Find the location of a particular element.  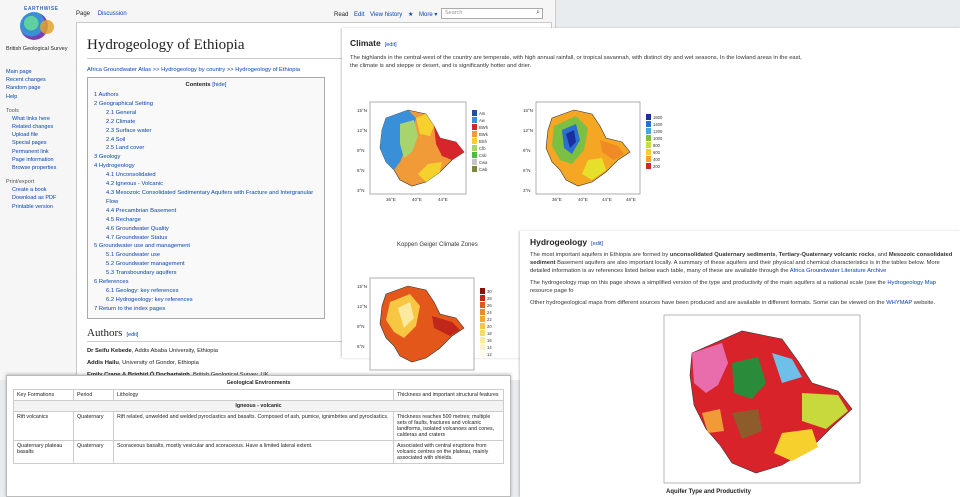

toc-item: 4.2 Igneous - Volcanic is located at coordinates (135, 184).